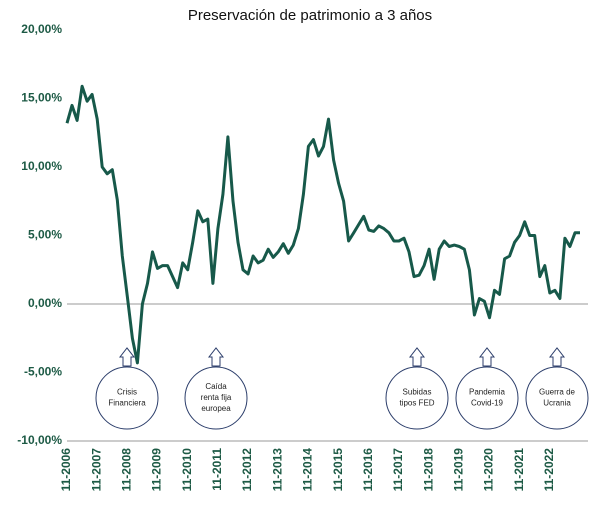 The width and height of the screenshot is (601, 514). Describe the element at coordinates (39, 440) in the screenshot. I see `y-tick-label: -10,00%` at that location.